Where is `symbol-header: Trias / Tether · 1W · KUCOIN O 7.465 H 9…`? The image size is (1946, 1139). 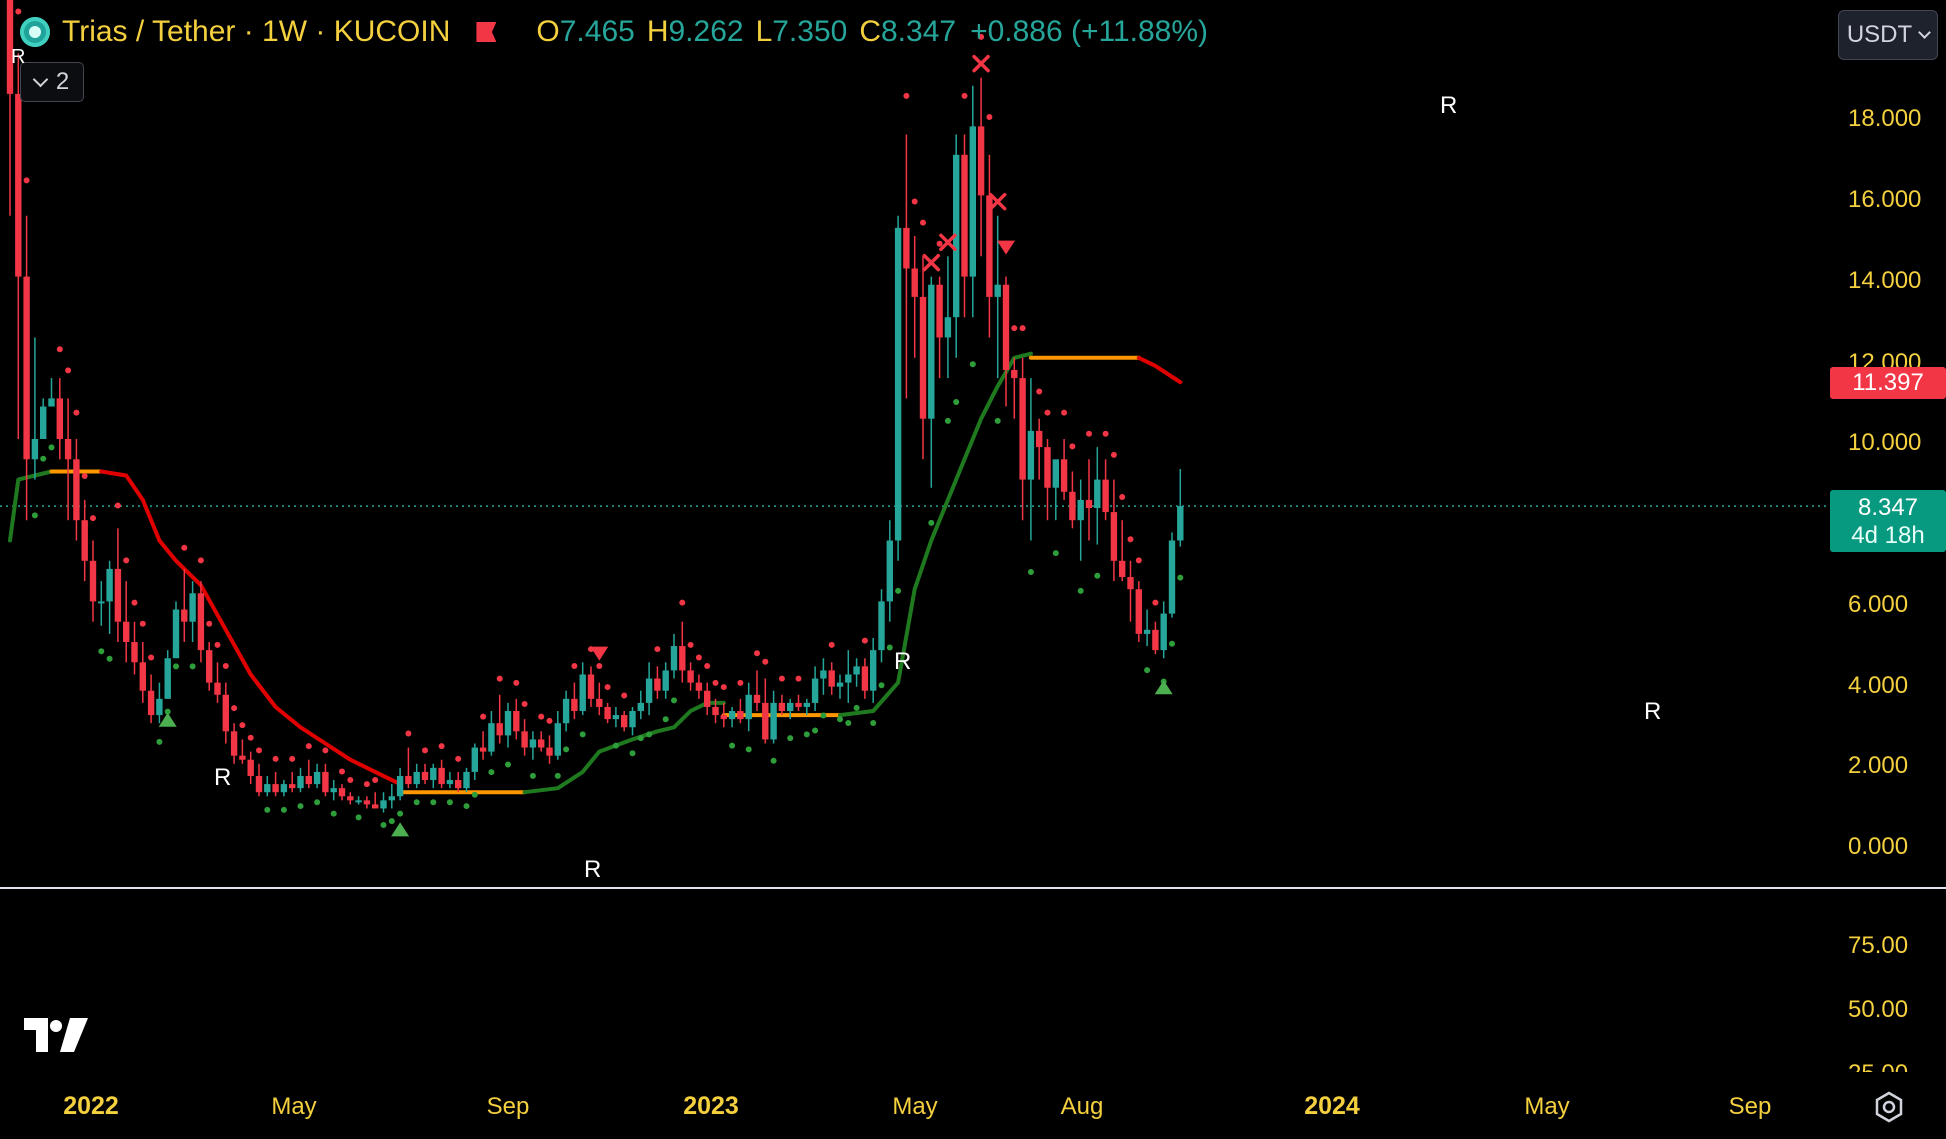 symbol-header: Trias / Tether · 1W · KUCOIN O 7.465 H 9… is located at coordinates (614, 32).